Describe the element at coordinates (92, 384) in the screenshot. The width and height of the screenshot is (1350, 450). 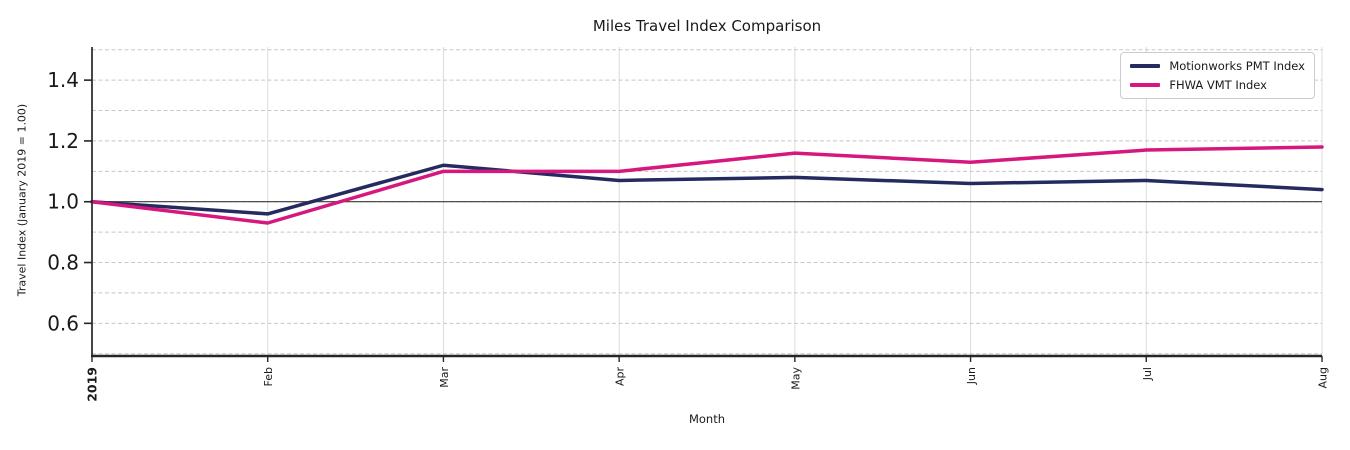
I see `x-tick-label: 2019` at that location.